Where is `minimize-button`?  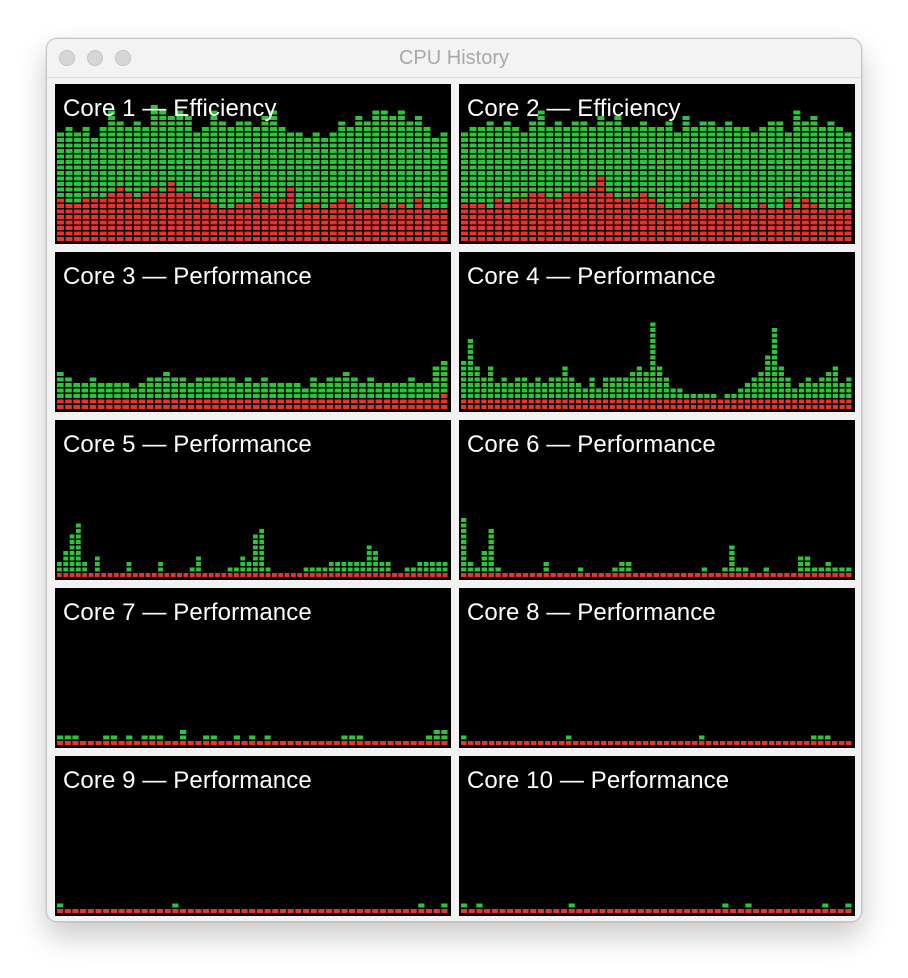
minimize-button is located at coordinates (95, 58).